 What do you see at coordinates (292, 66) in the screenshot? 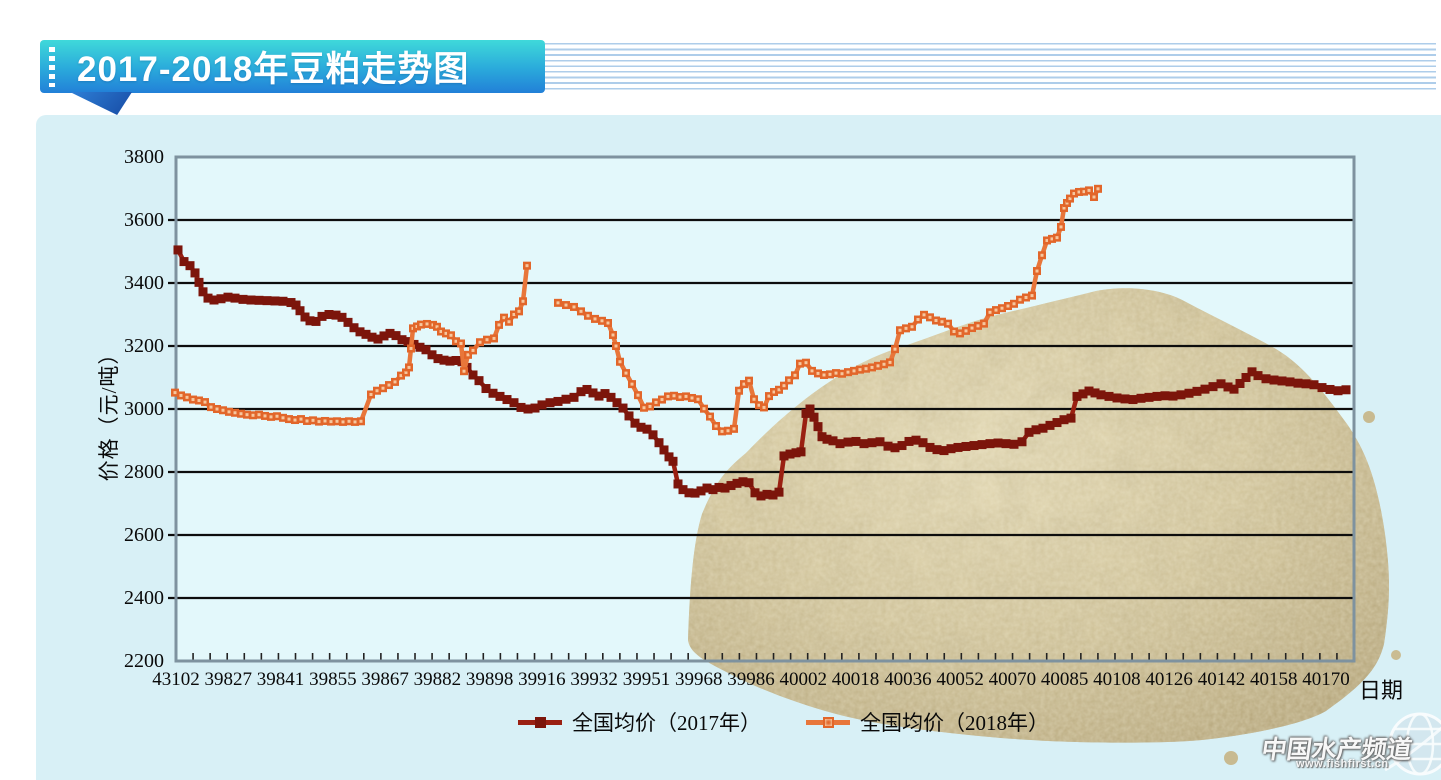
I see `title-banner: 2017-2018年豆粕走势图` at bounding box center [292, 66].